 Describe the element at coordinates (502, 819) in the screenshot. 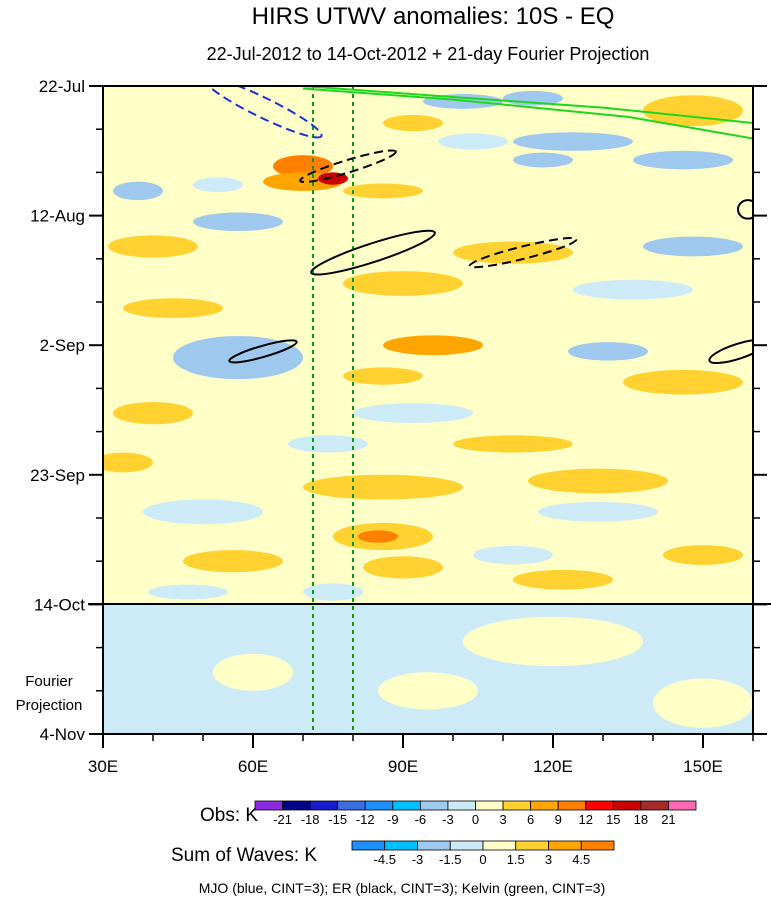

I see `obs-colorbar-level-label: 3` at that location.